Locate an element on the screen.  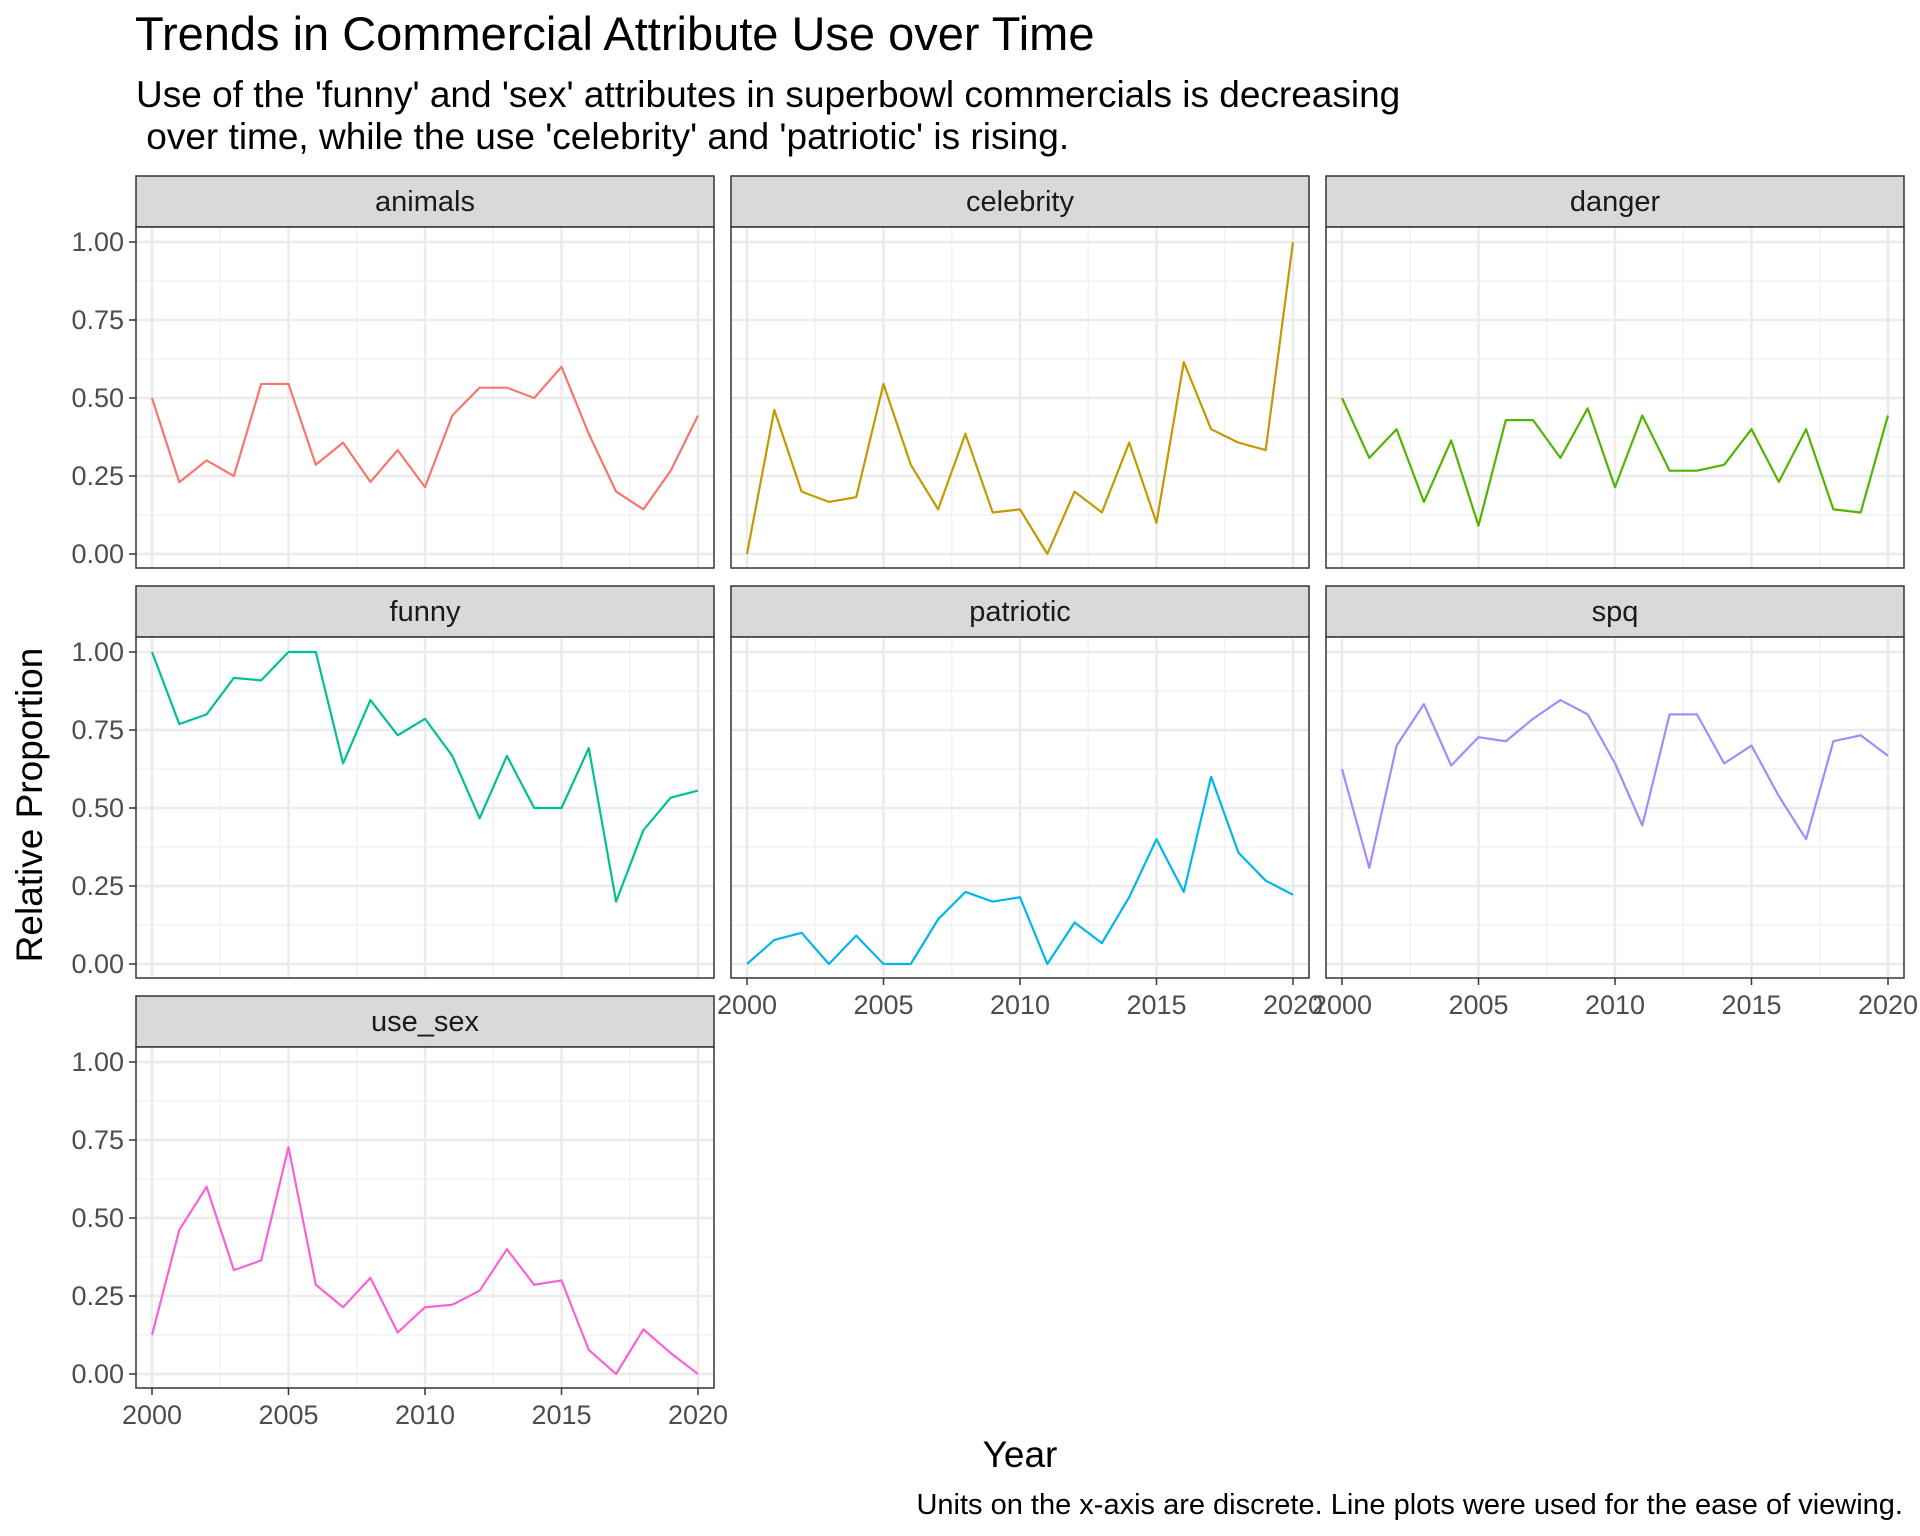
series-line-celebrity is located at coordinates (1020, 398).